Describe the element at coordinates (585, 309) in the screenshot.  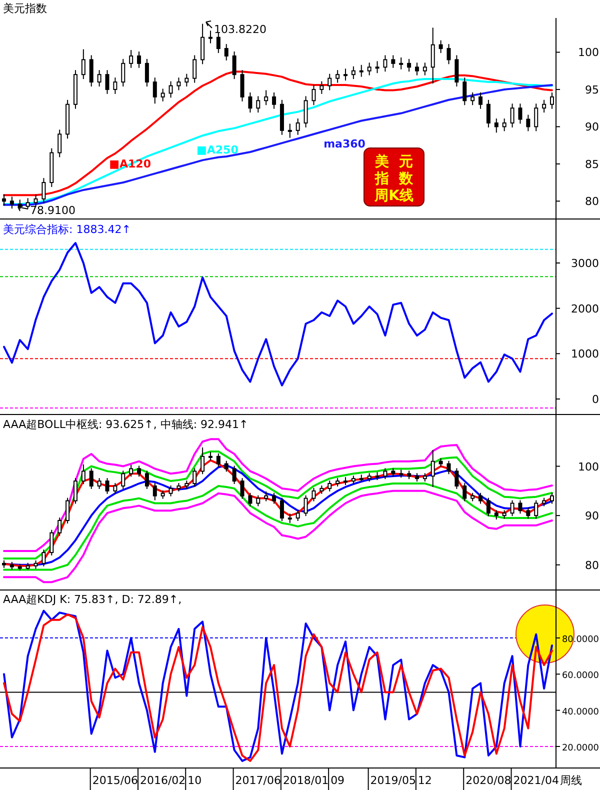
I see `y-tick-label: 2000` at that location.